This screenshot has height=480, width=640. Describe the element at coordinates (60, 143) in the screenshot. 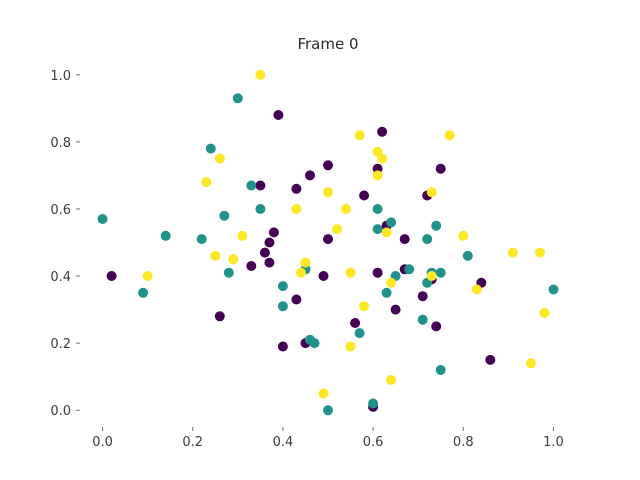

I see `y-tick-label: 0.8` at that location.